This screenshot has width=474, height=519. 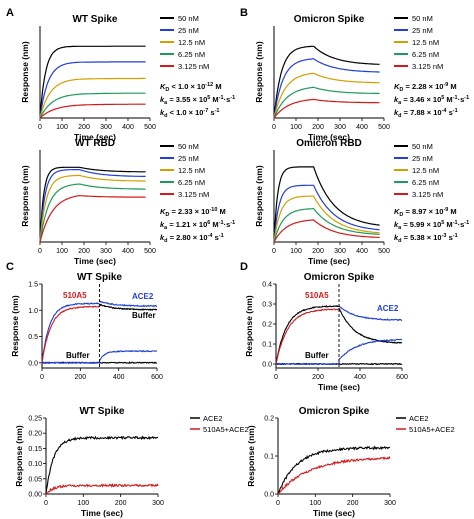 What do you see at coordinates (269, 419) in the screenshot?
I see `y-tick-label: 0.2` at bounding box center [269, 419].